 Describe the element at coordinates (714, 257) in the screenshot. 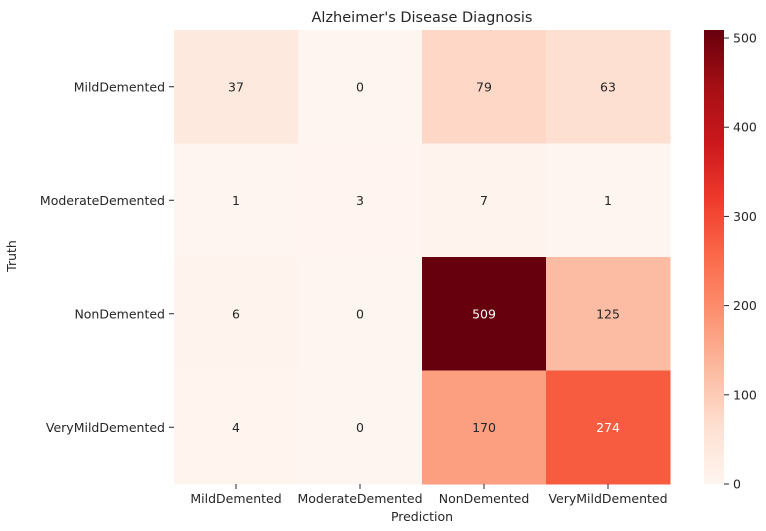

I see `colorbar` at that location.